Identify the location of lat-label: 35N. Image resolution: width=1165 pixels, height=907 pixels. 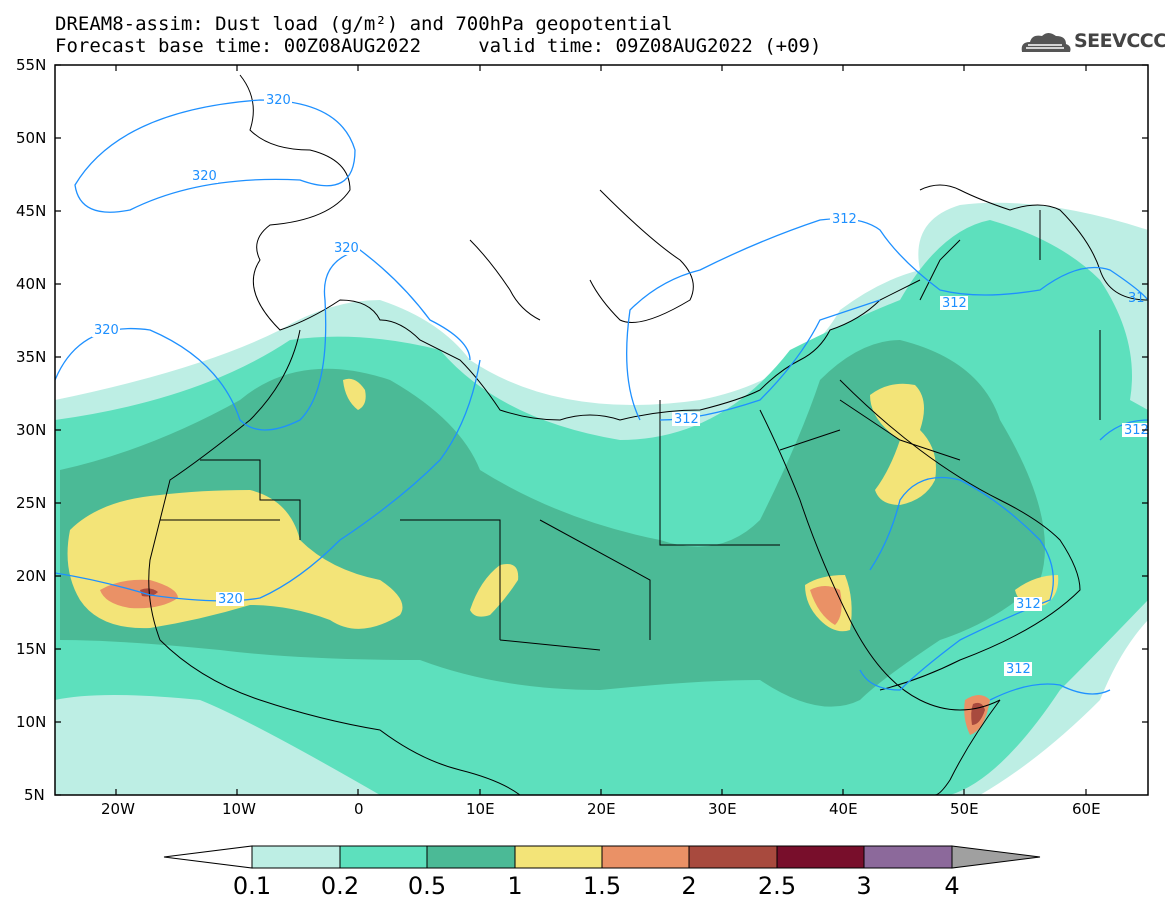
(31, 357).